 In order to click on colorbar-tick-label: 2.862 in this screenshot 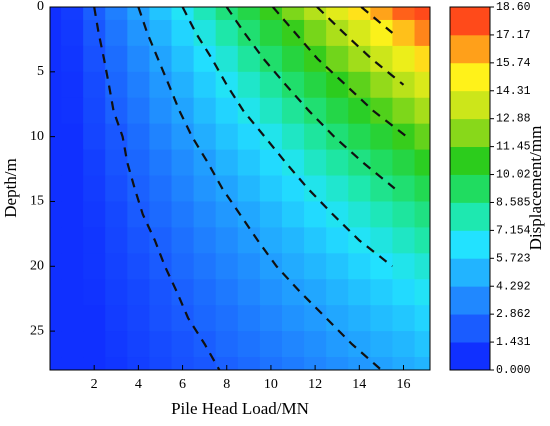, I will do `click(513, 314)`.